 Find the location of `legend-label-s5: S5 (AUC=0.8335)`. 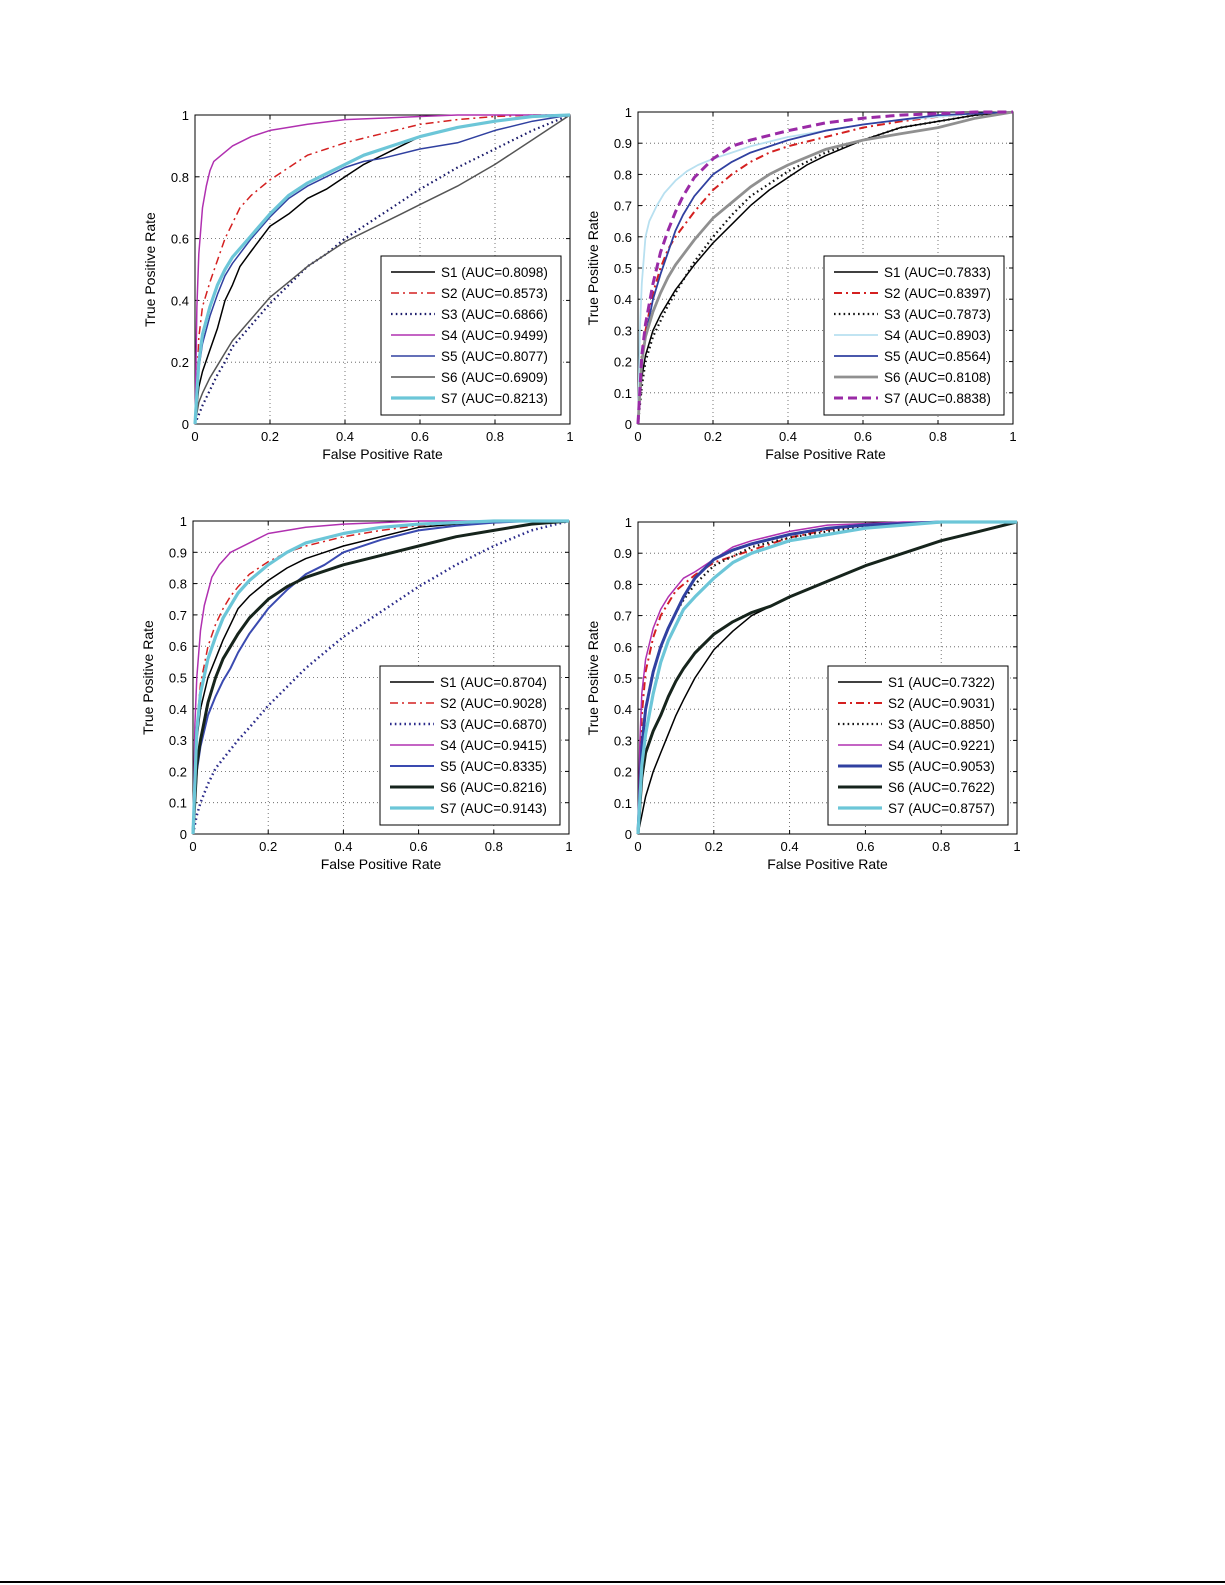

legend-label-s5: S5 (AUC=0.8335) is located at coordinates (493, 766).